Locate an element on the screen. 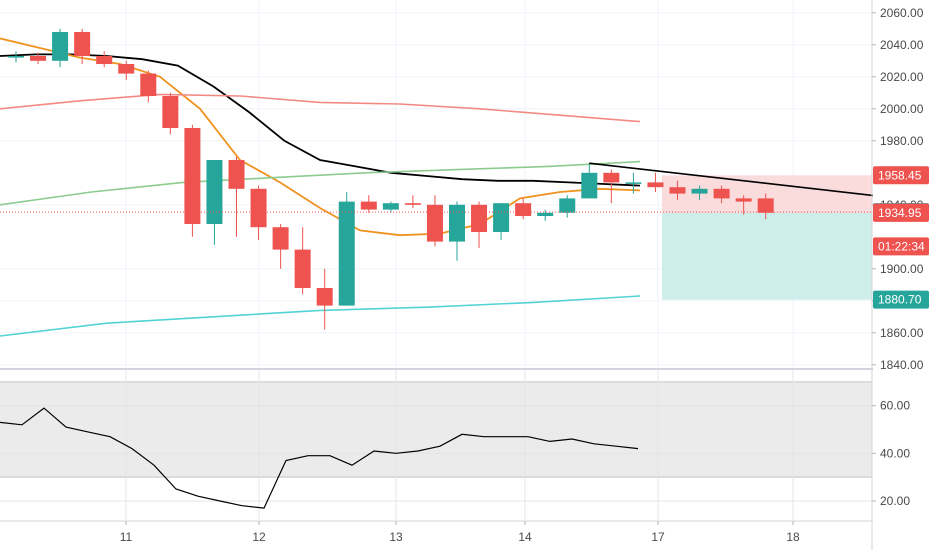 Image resolution: width=932 pixels, height=550 pixels. price-tag-label: 1958.45 is located at coordinates (900, 175).